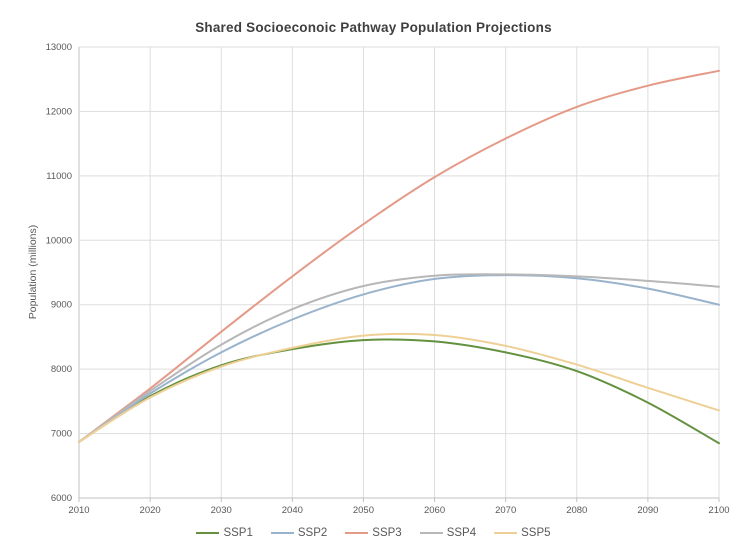 The width and height of the screenshot is (747, 560). Describe the element at coordinates (357, 533) in the screenshot. I see `legend-swatch-ssp3` at that location.